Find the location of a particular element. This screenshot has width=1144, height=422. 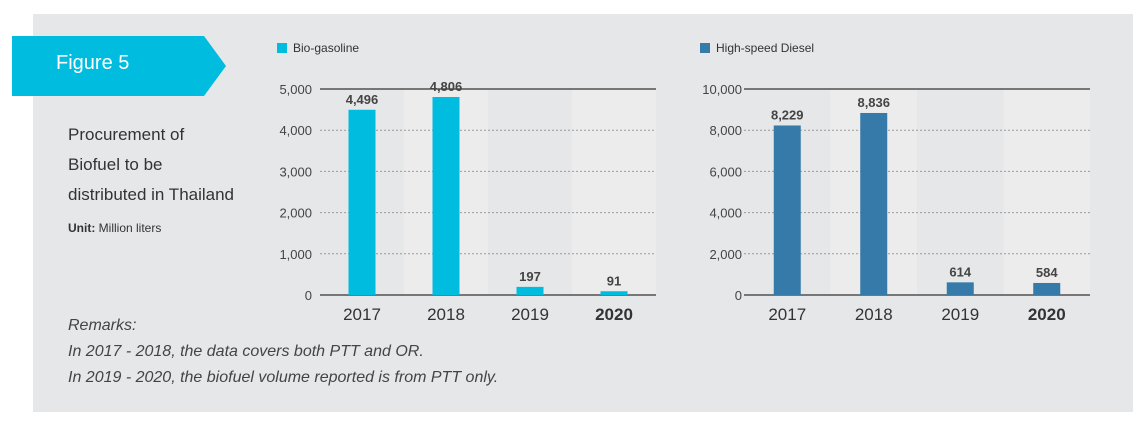

figure-tab is located at coordinates (119, 66).